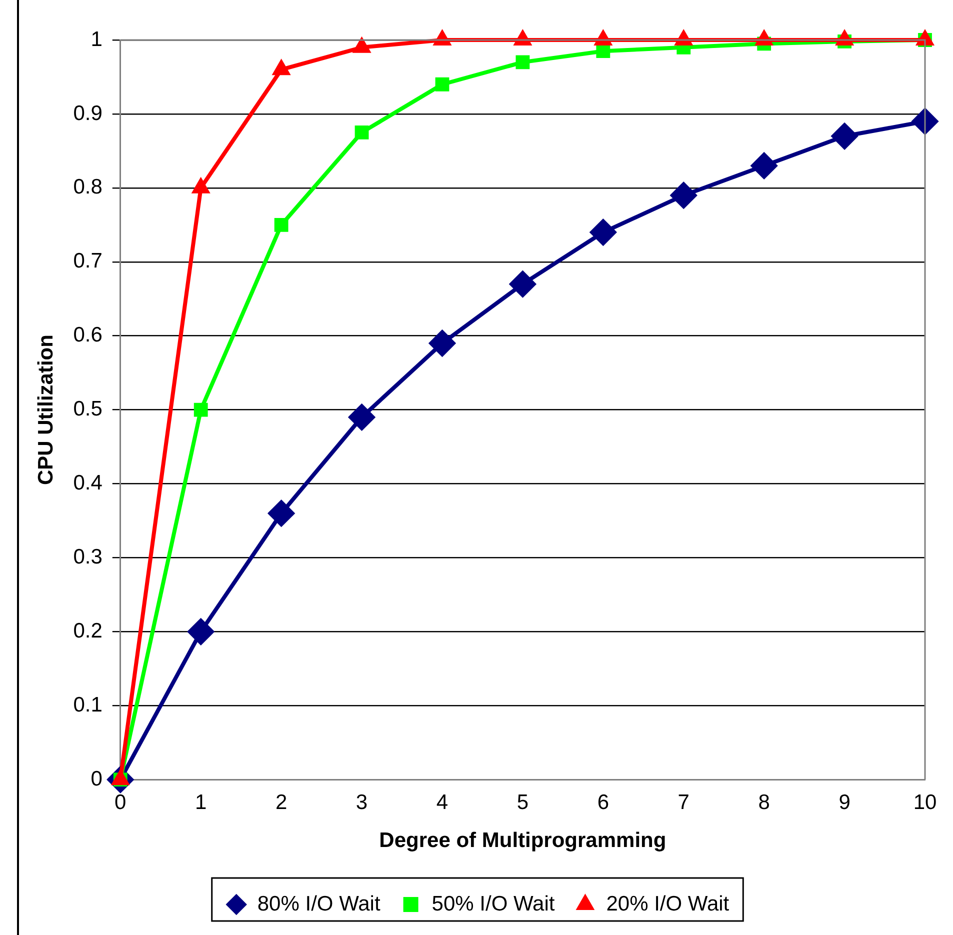 The width and height of the screenshot is (953, 935). I want to click on y-tick-label: 0.9, so click(87, 113).